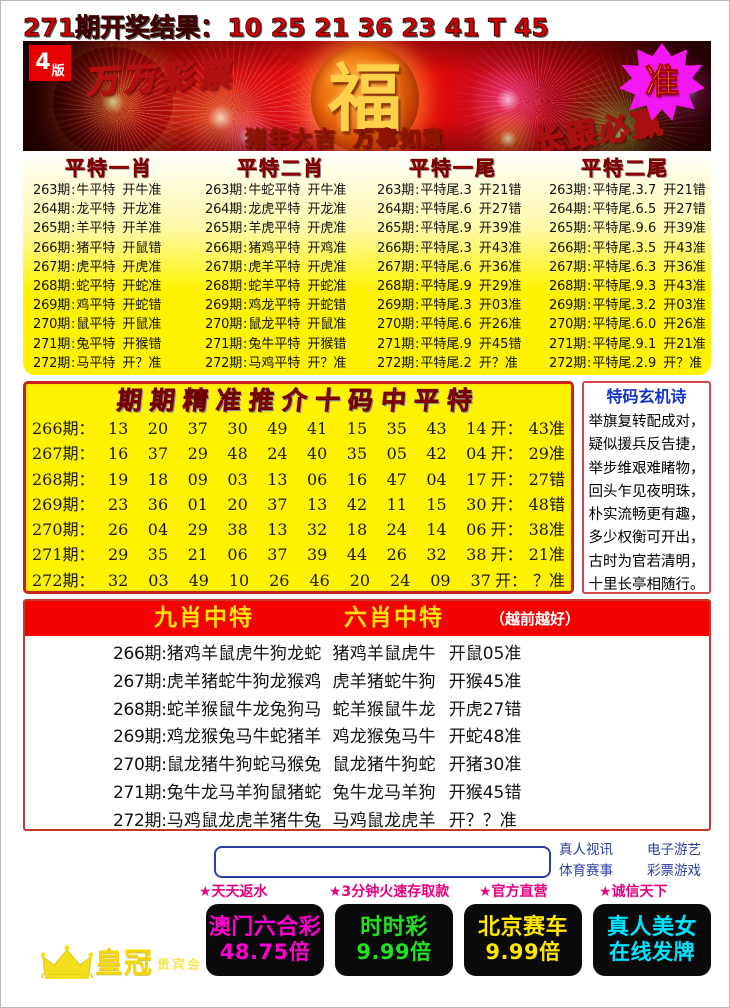 Image resolution: width=730 pixels, height=1008 pixels. I want to click on pick-number: 43, so click(436, 428).